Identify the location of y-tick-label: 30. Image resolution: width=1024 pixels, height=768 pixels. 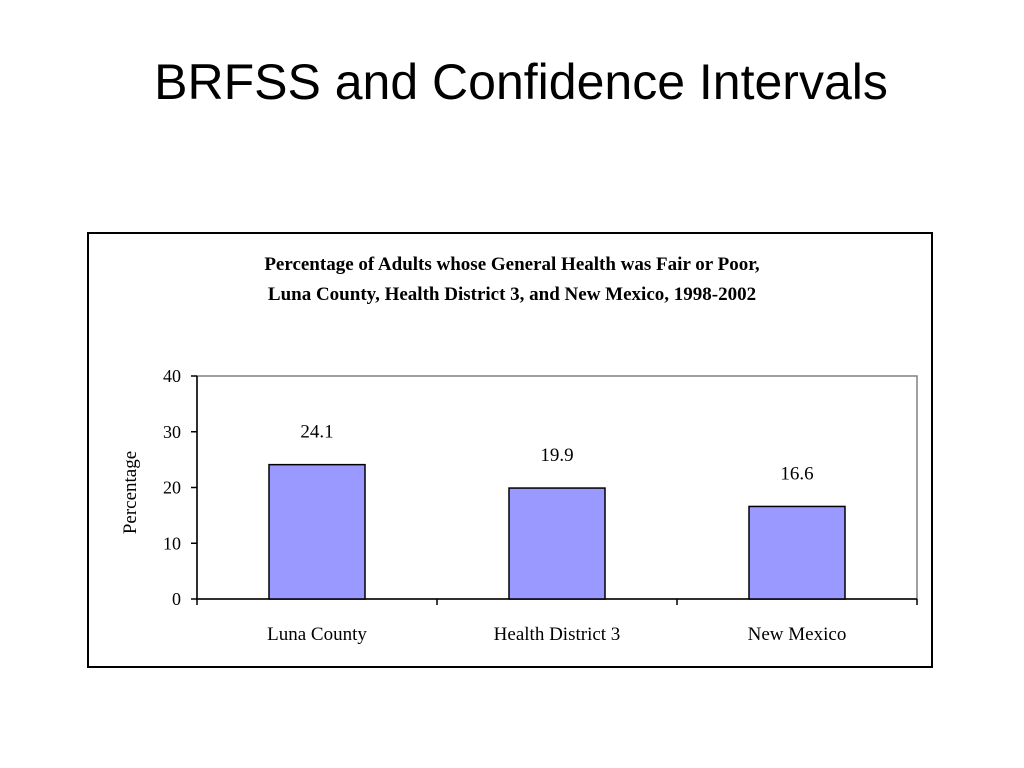
(172, 432).